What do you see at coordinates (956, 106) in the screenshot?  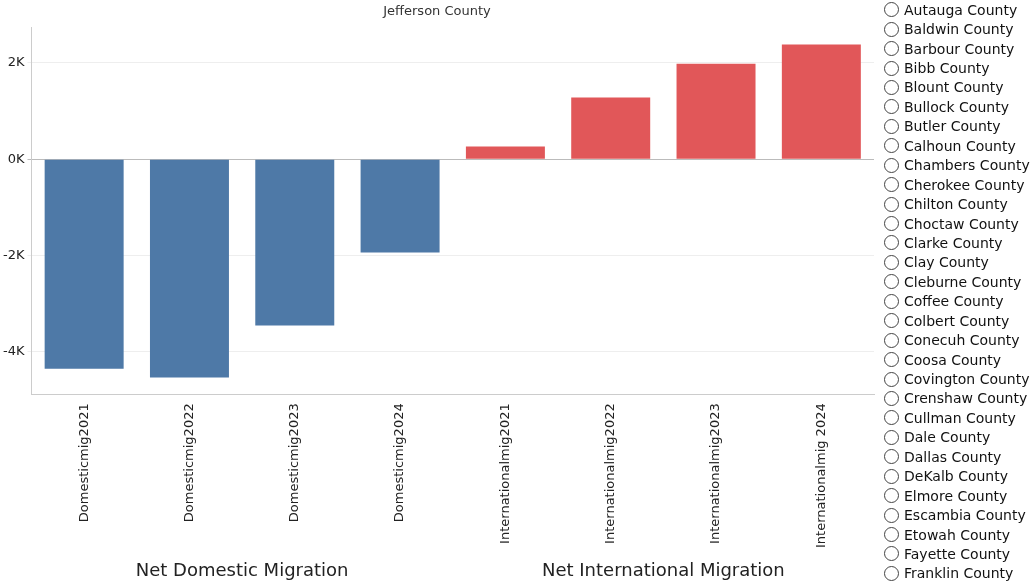 I see `text: Bullock County` at bounding box center [956, 106].